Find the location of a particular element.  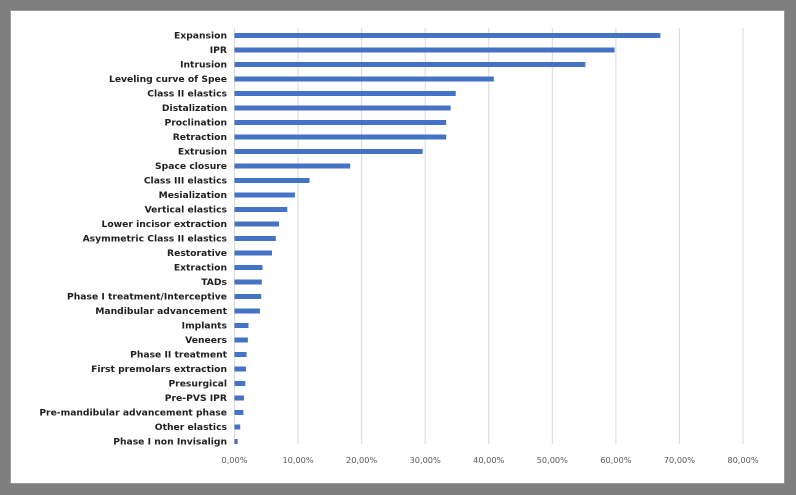

category-label: Phase II treatment is located at coordinates (178, 355).